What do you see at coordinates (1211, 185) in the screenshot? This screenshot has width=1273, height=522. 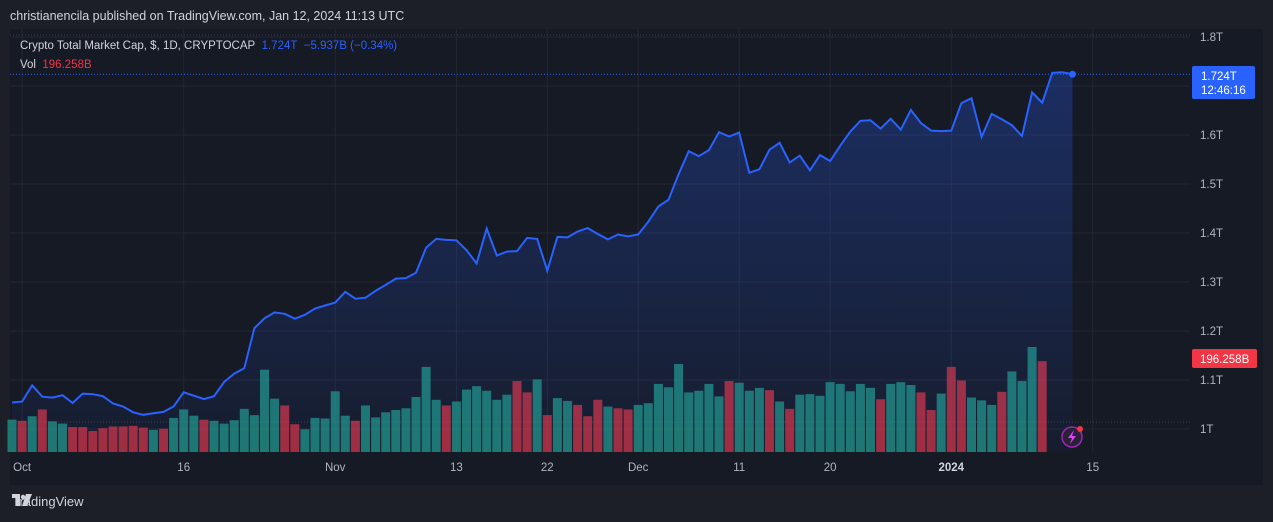 I see `y-tick-label: 1.5T` at bounding box center [1211, 185].